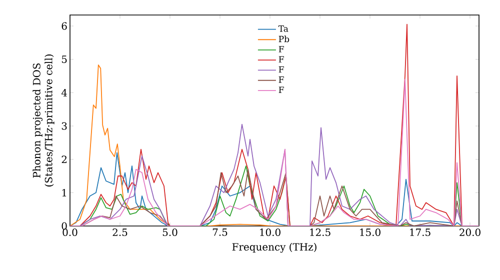 The width and height of the screenshot is (500, 280). Describe the element at coordinates (64, 126) in the screenshot. I see `y-tick-label: 3` at that location.